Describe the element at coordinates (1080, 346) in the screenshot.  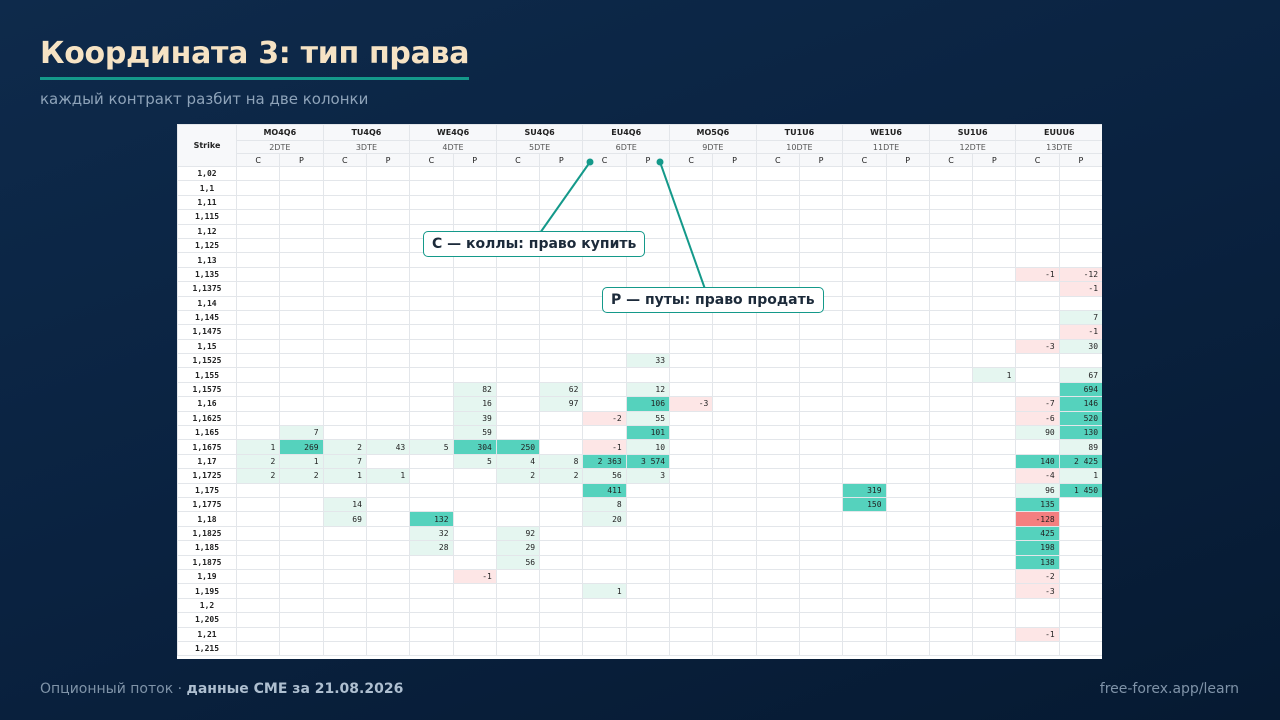
I see `cell: 30` at that location.